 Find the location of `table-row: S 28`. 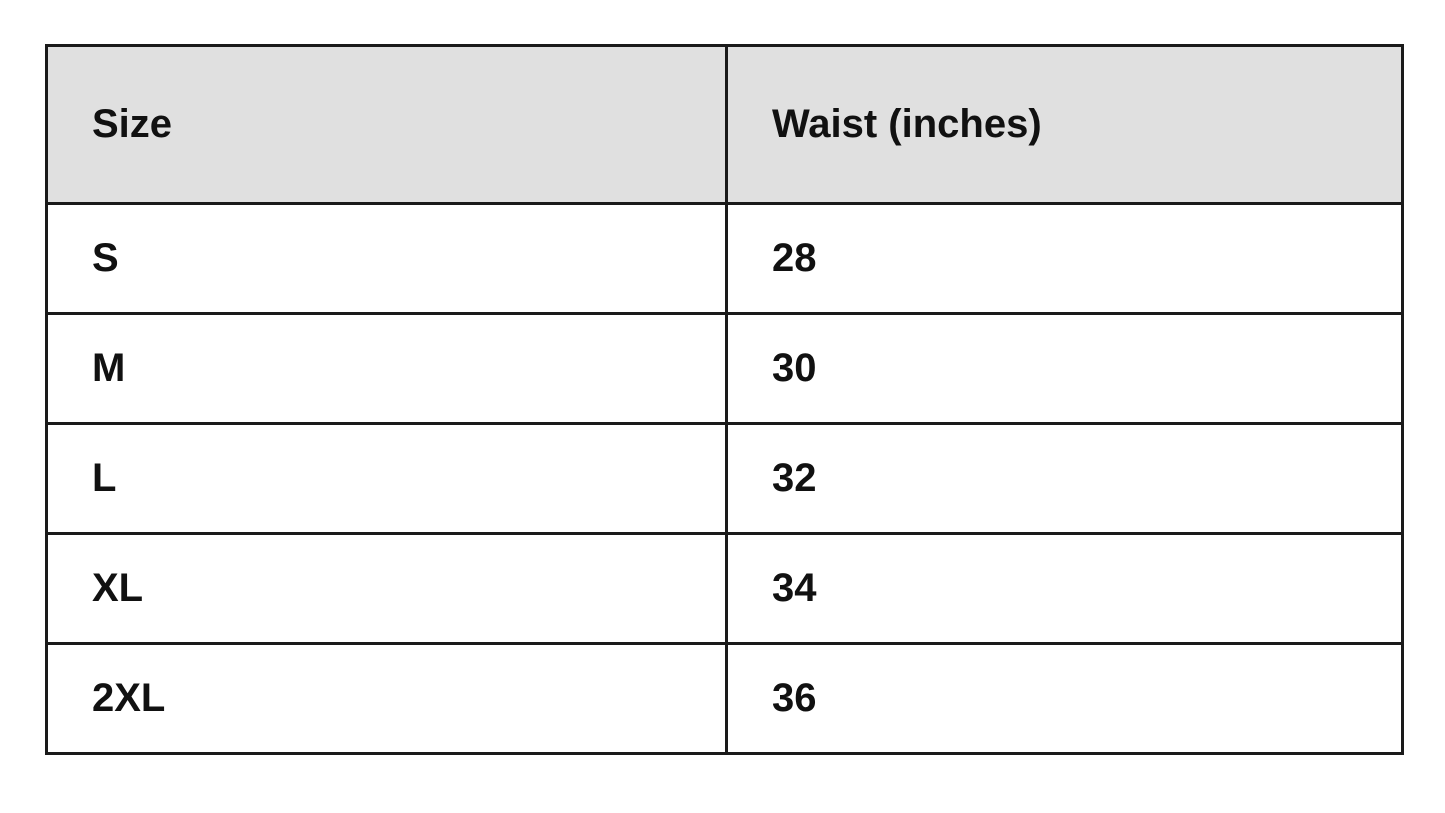

table-row: S 28 is located at coordinates (724, 258).